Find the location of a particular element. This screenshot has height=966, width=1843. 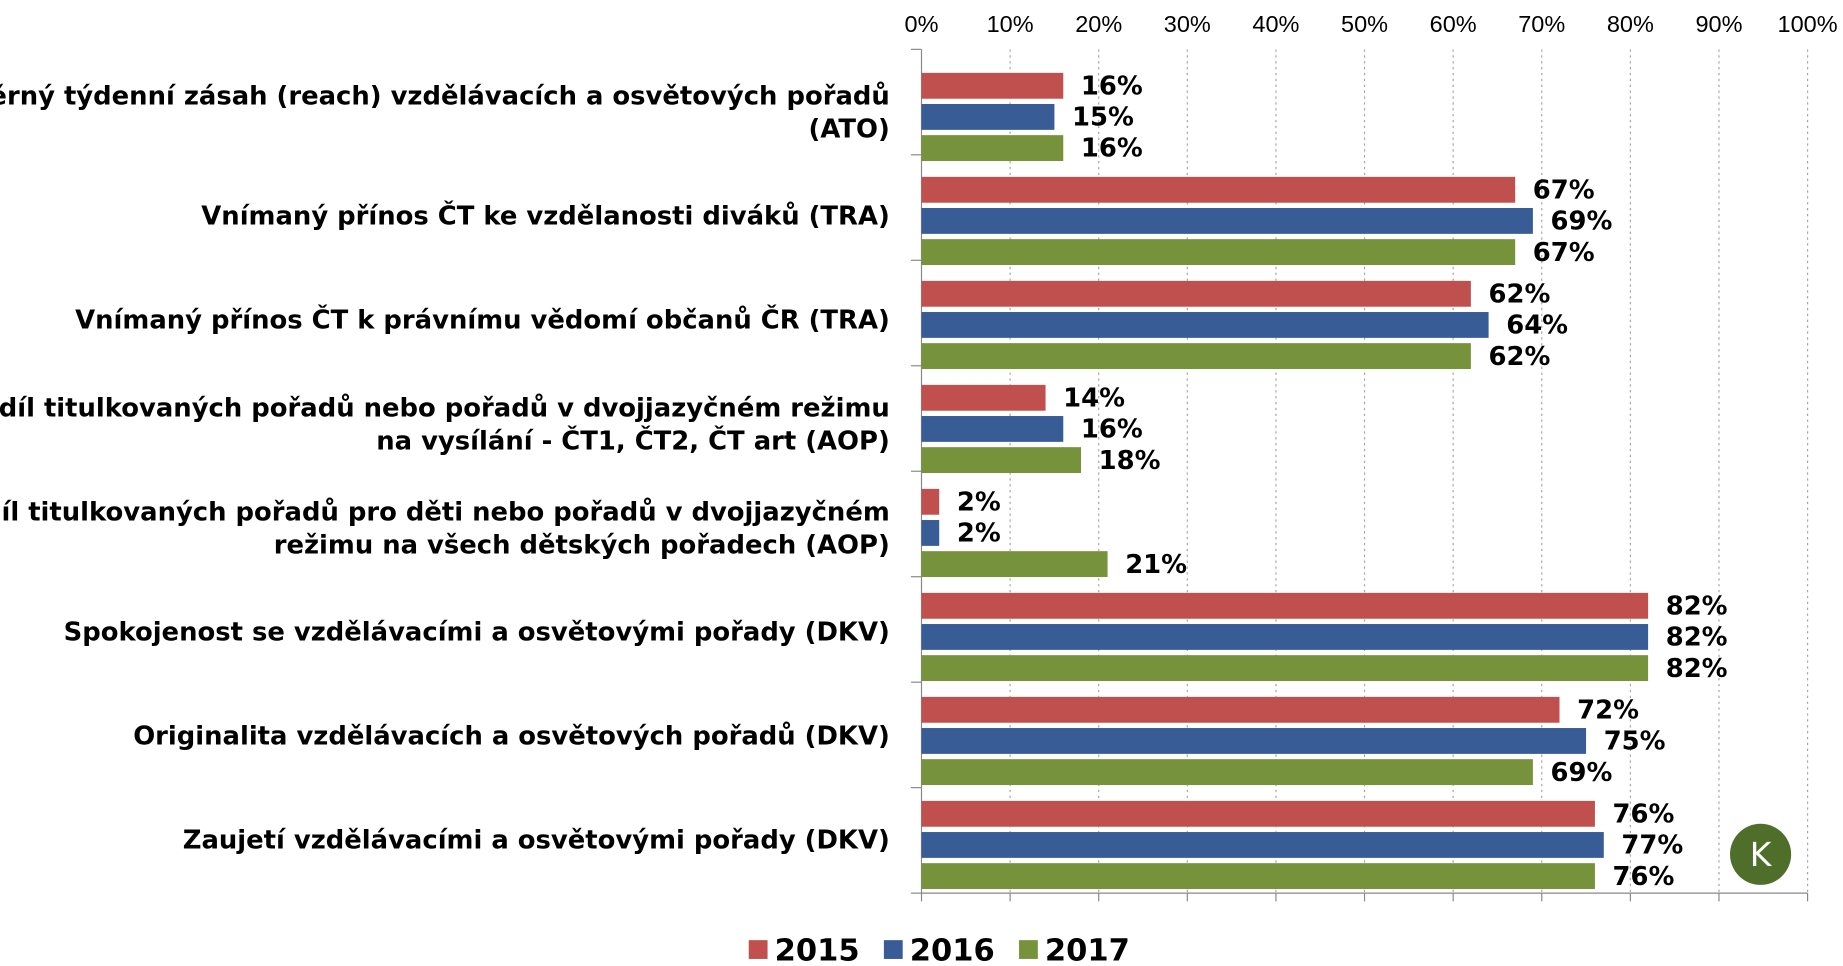

legend-label: 2015 is located at coordinates (817, 949).